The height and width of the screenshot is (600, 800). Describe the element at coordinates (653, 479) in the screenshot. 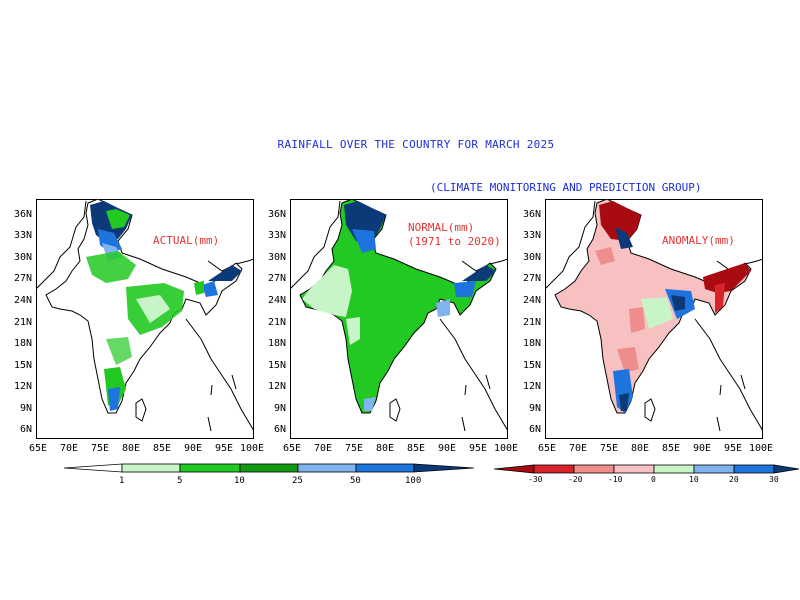

I see `colorbar-tick: 0` at that location.